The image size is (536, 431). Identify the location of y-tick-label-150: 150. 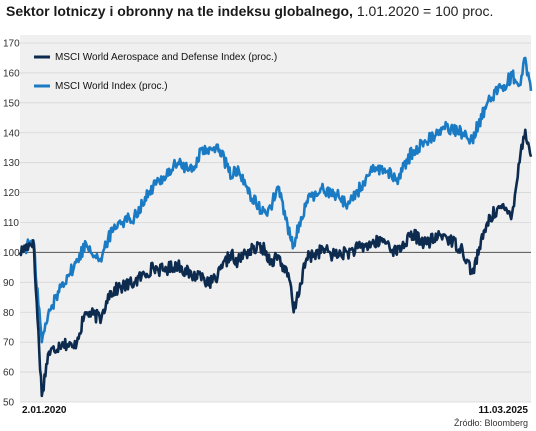
(11, 103).